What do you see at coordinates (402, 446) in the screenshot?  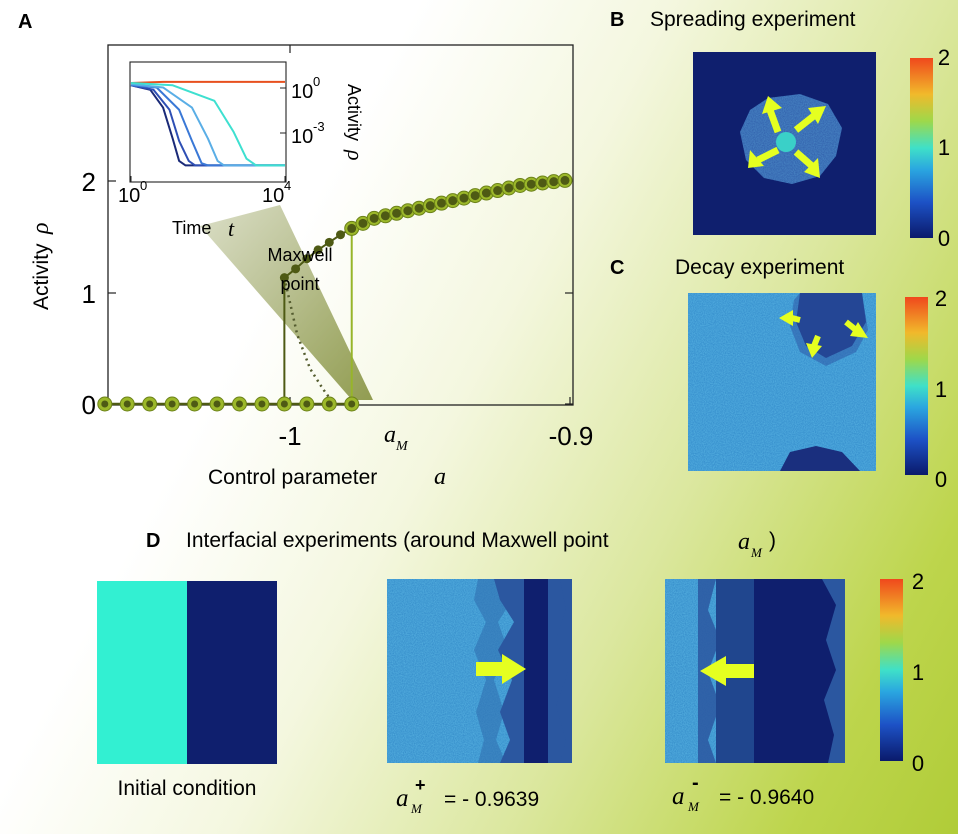 I see `am-tick-subscript: M` at bounding box center [402, 446].